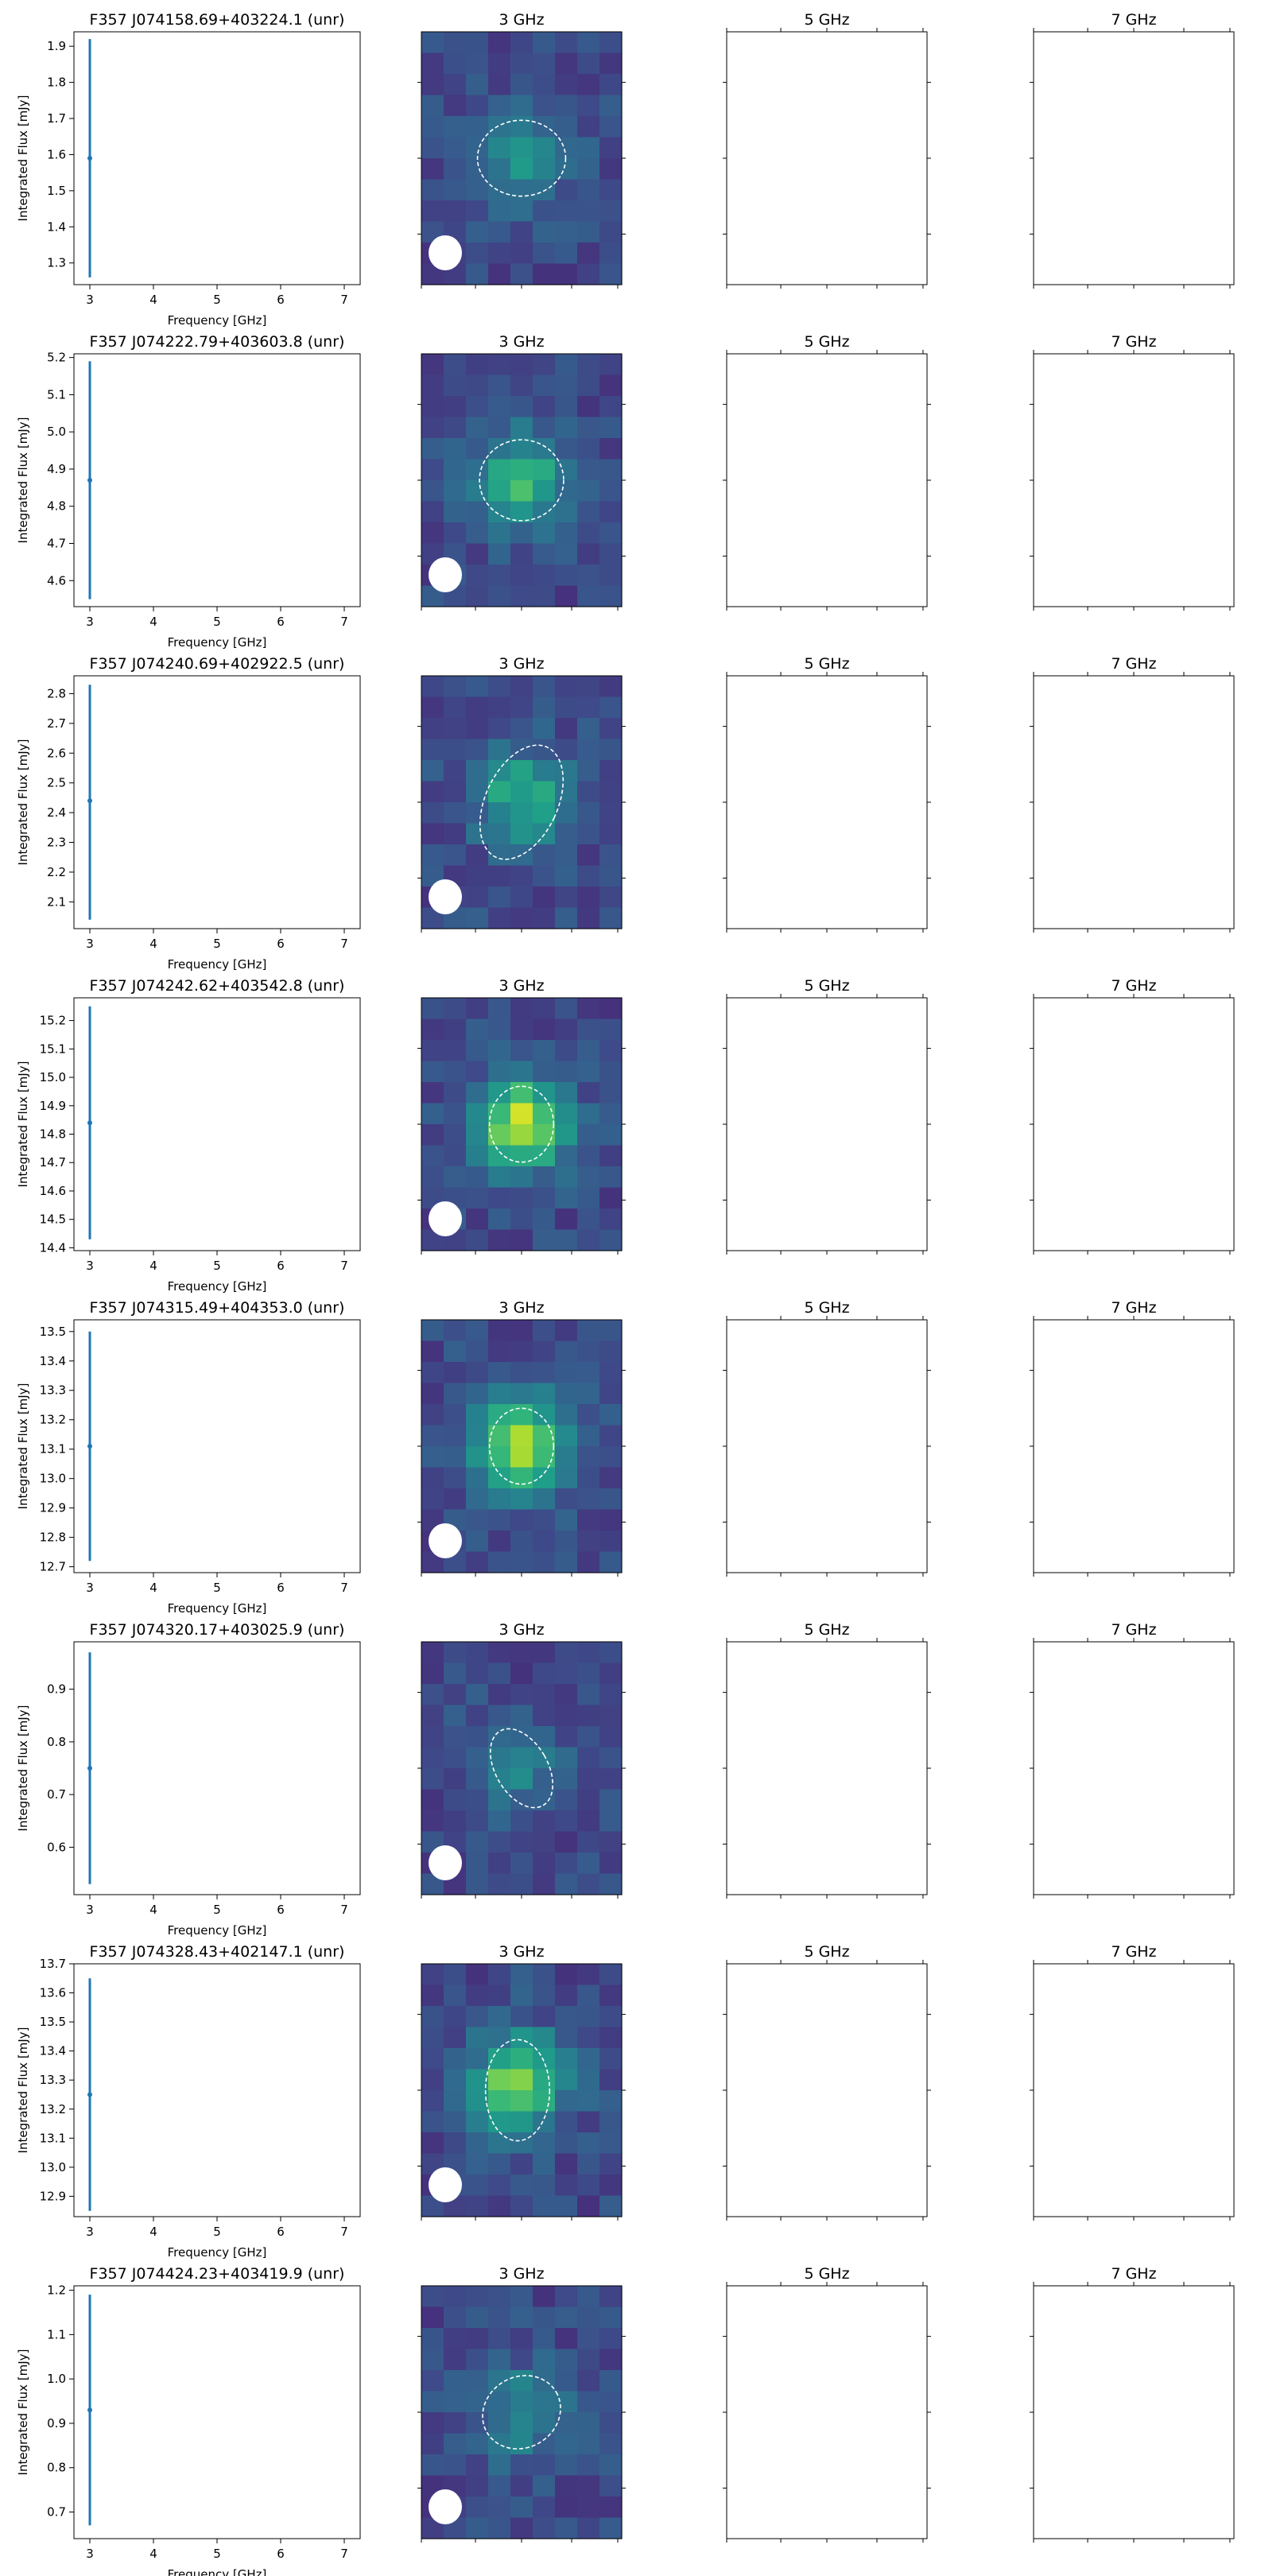  I want to click on source-ellipse, so click(522, 802).